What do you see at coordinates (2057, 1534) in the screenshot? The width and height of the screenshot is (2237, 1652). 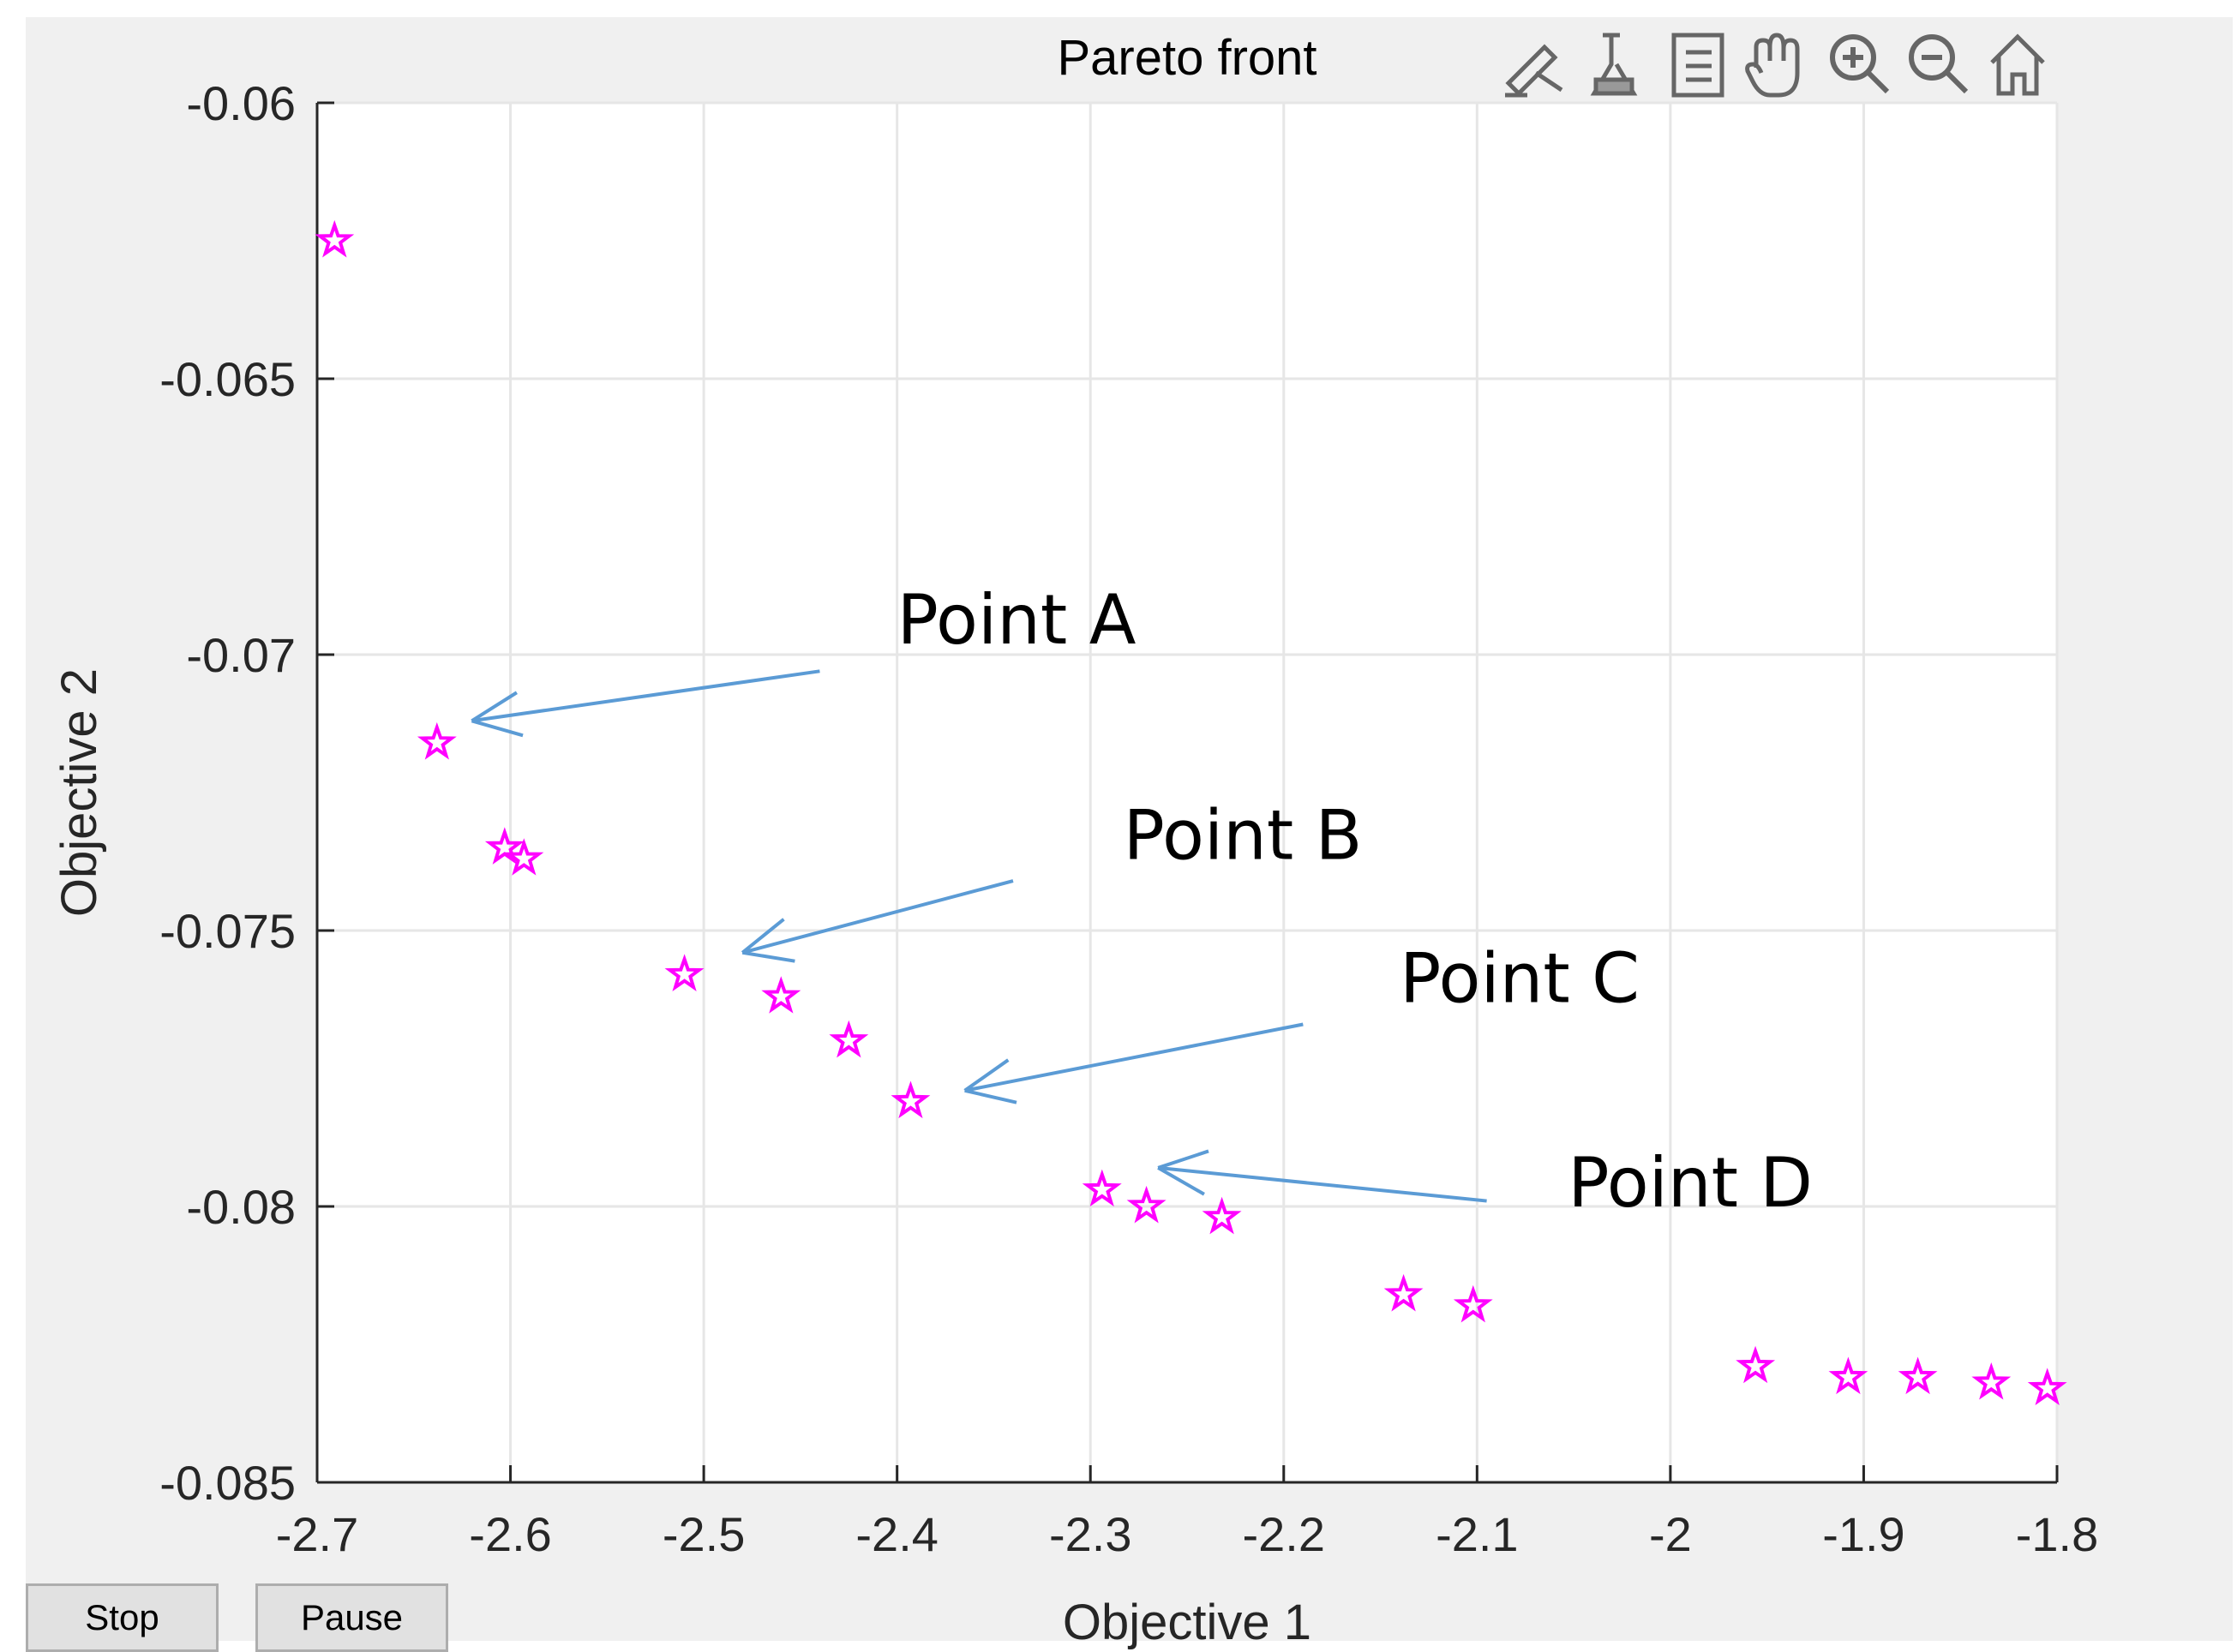 I see `x-tick-label: -1.8` at bounding box center [2057, 1534].